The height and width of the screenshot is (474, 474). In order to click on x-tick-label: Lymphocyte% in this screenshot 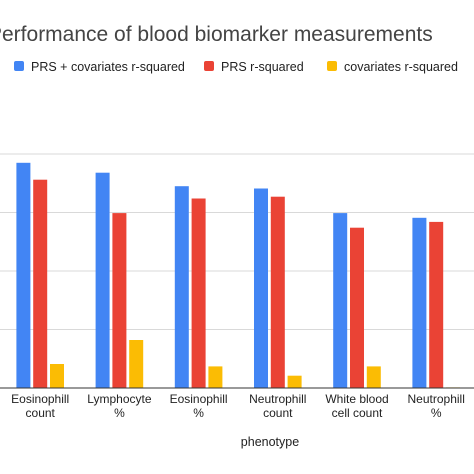, I will do `click(119, 406)`.